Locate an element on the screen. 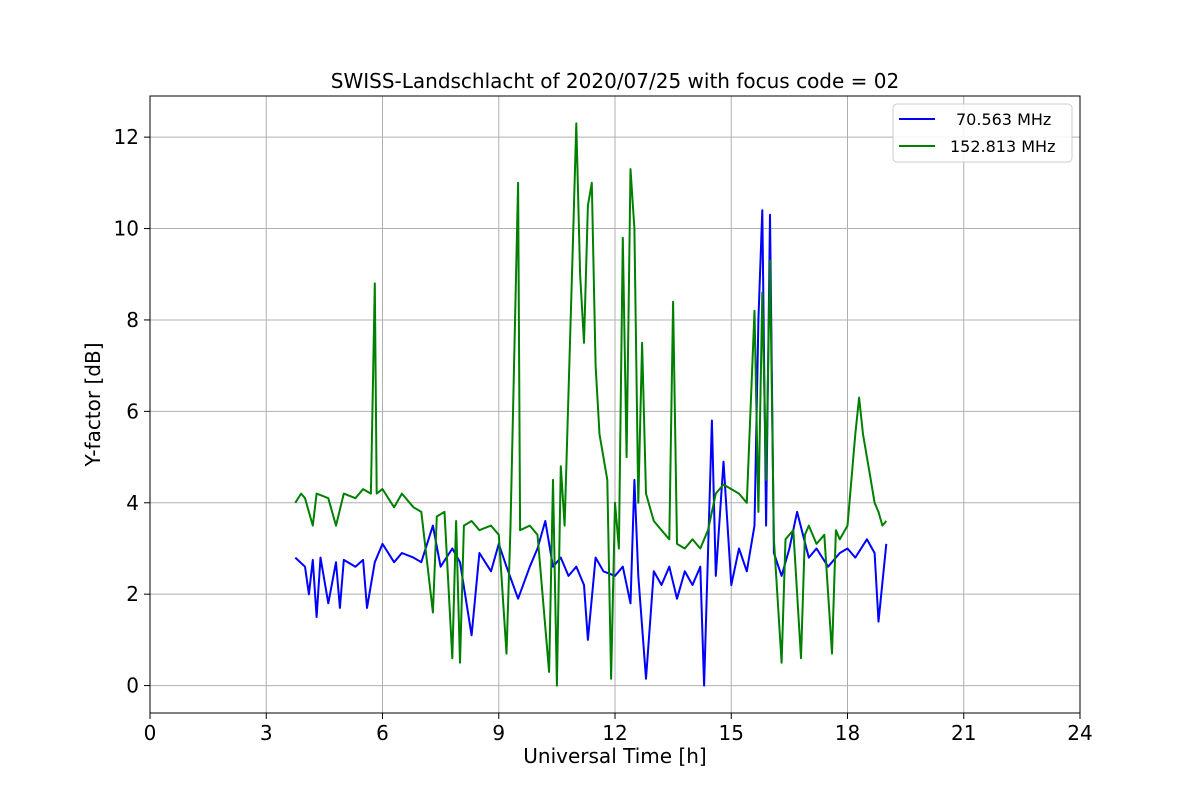  y-tick-label: 10 is located at coordinates (126, 229).